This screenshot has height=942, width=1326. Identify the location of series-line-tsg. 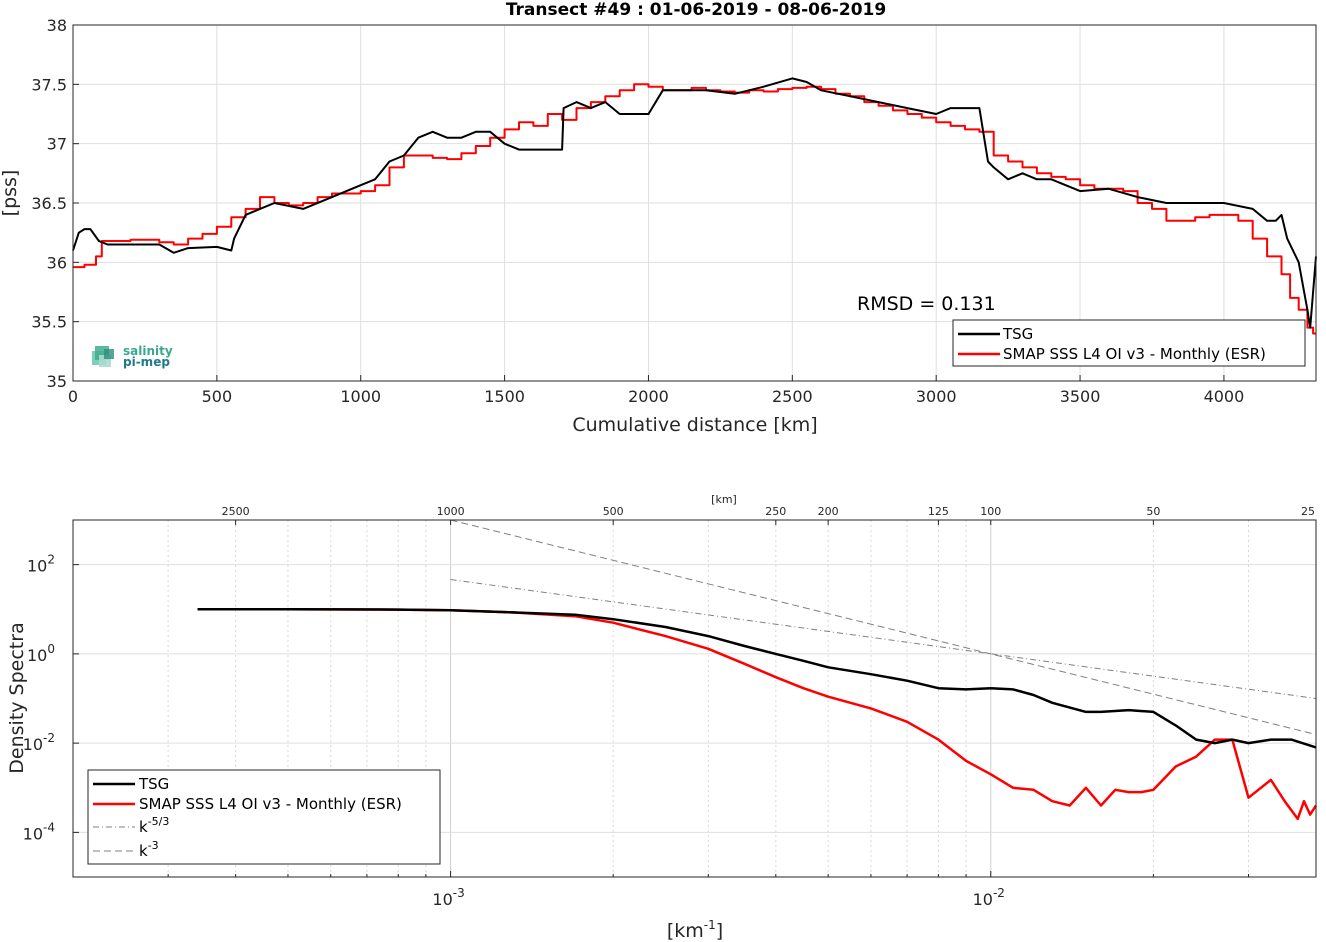
(757, 678).